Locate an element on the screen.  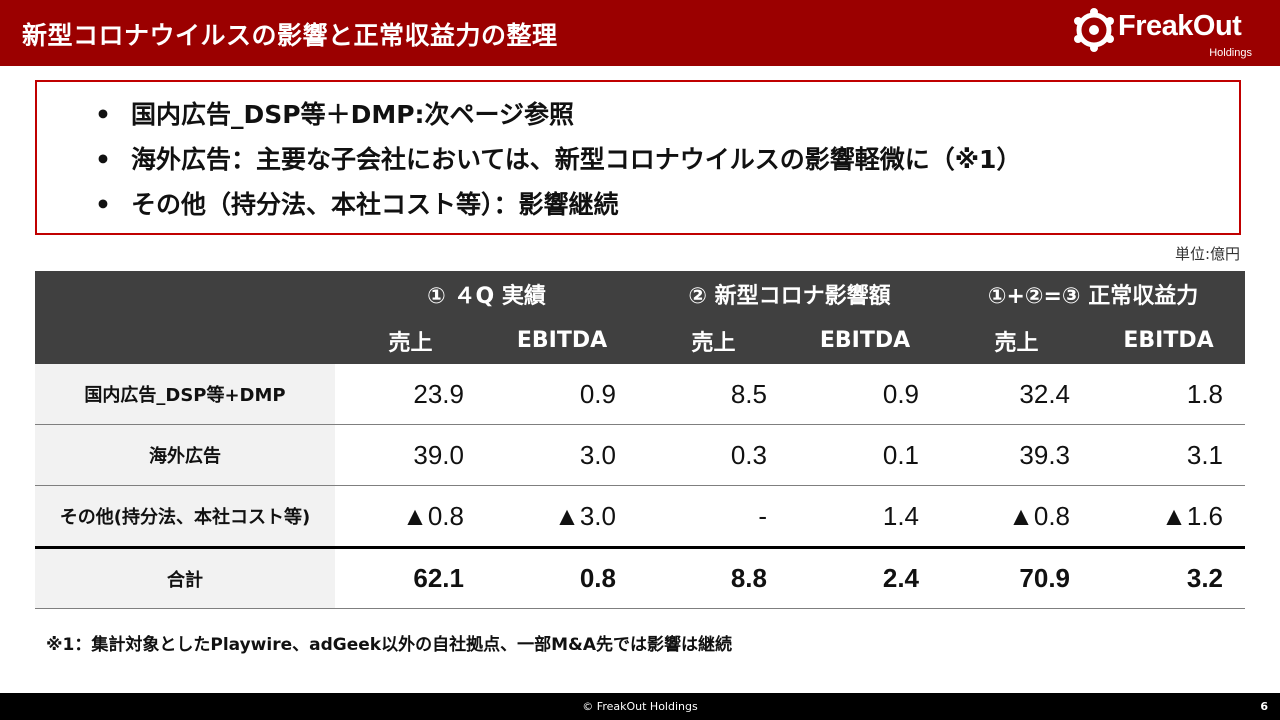
value-cell: 8.5 is located at coordinates (713, 394).